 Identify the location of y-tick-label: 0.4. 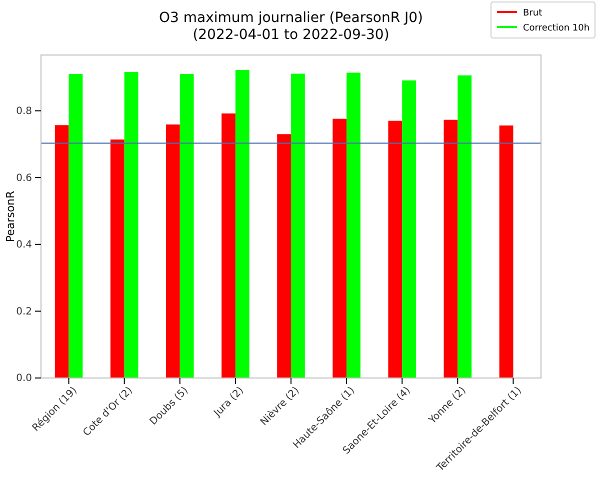
(24, 245).